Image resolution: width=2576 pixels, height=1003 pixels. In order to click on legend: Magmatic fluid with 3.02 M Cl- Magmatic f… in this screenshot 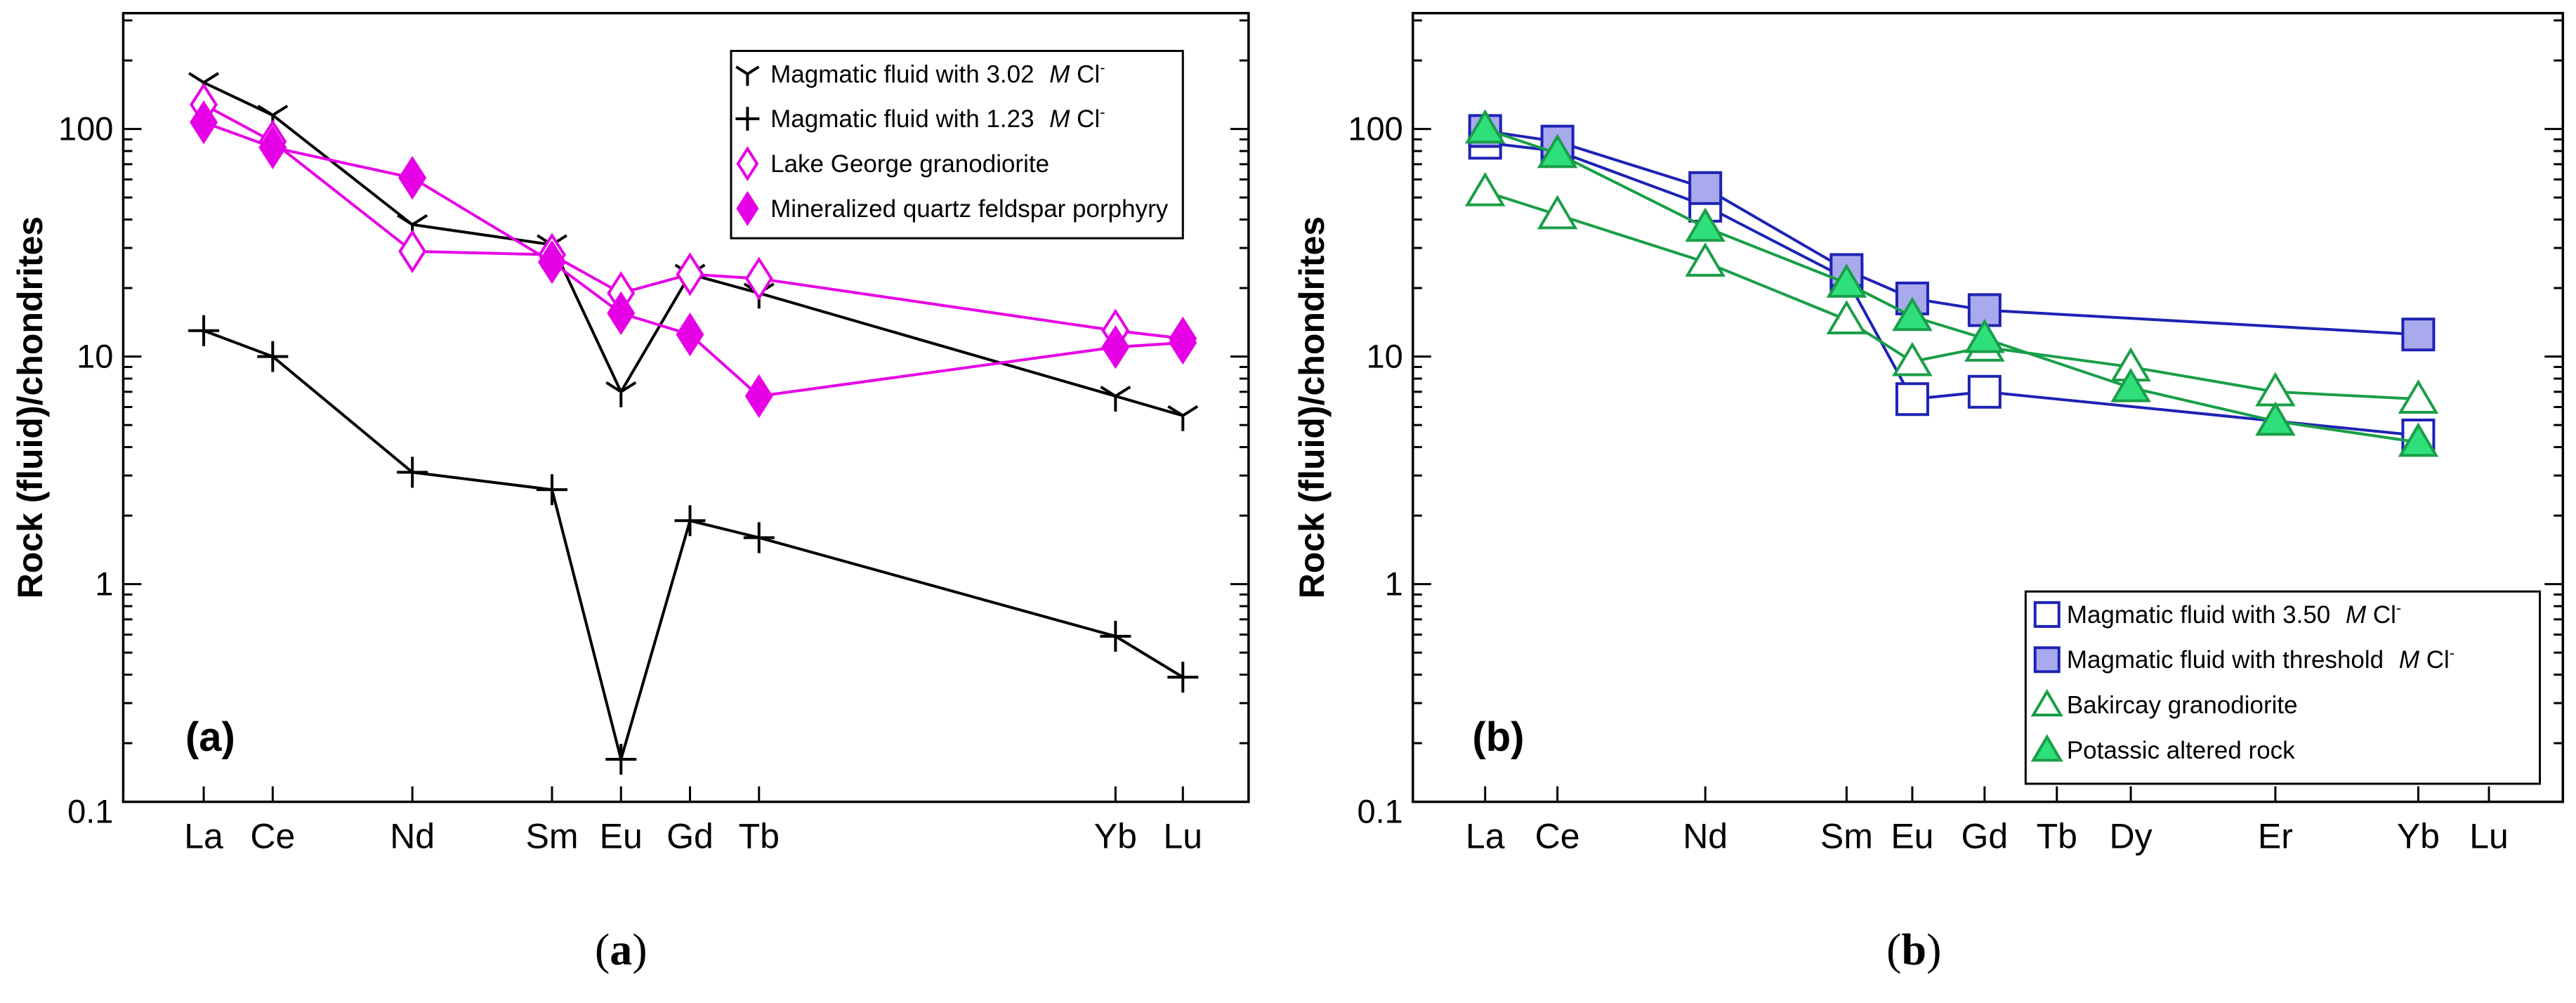, I will do `click(957, 145)`.